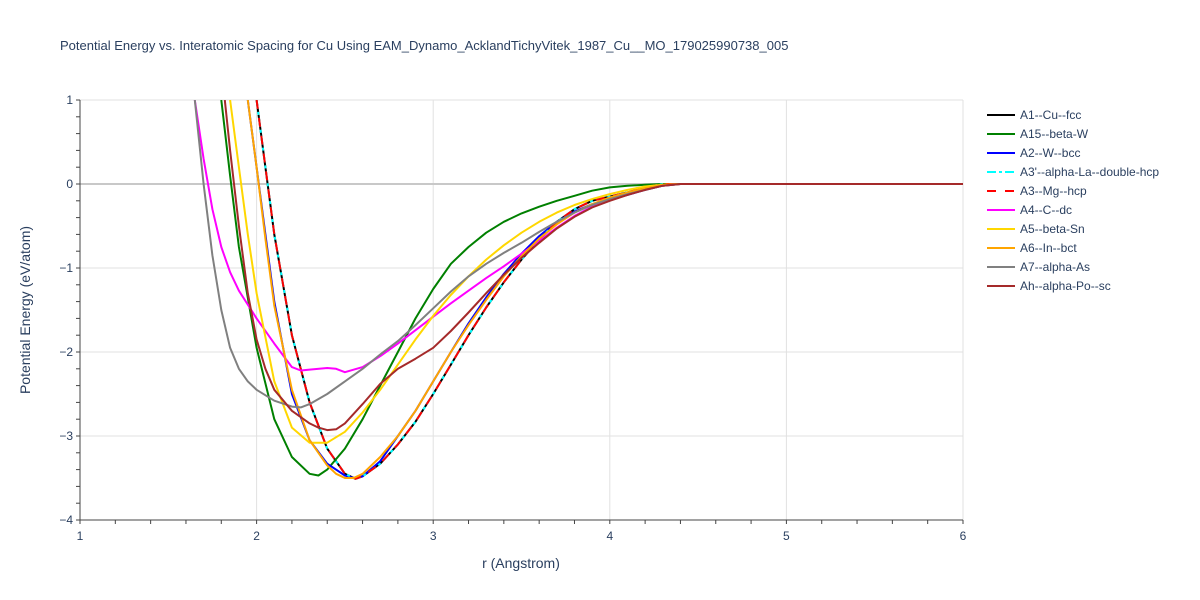 The image size is (1200, 600). Describe the element at coordinates (69, 310) in the screenshot. I see `y-axis-ticks: 1 0 −1 −2 −3 −4` at that location.